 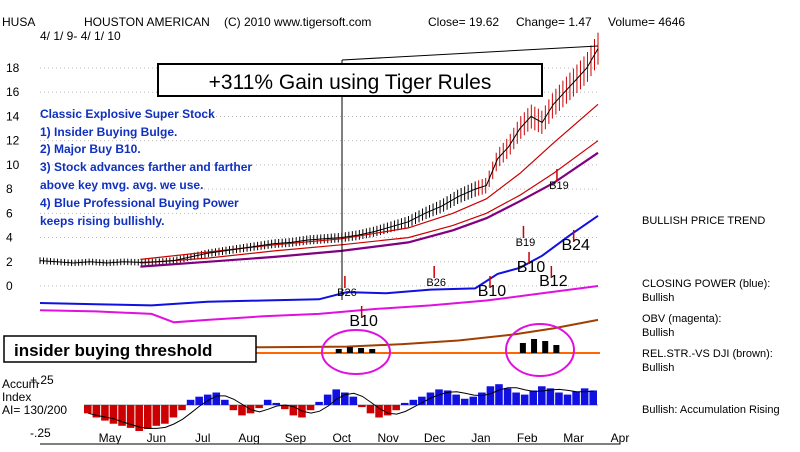 I want to click on gain-banner-box, so click(x=350, y=80).